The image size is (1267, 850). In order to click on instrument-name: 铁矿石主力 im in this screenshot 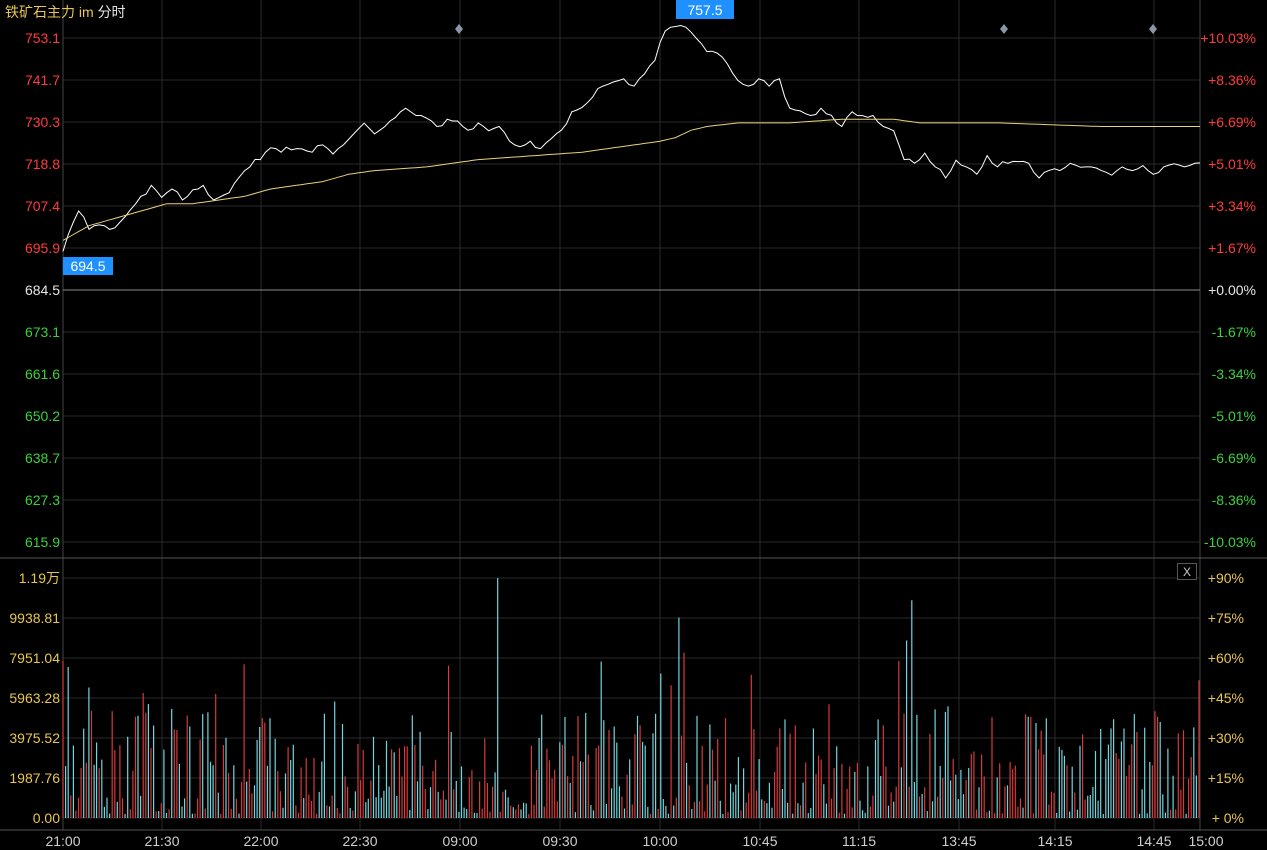, I will do `click(49, 12)`.